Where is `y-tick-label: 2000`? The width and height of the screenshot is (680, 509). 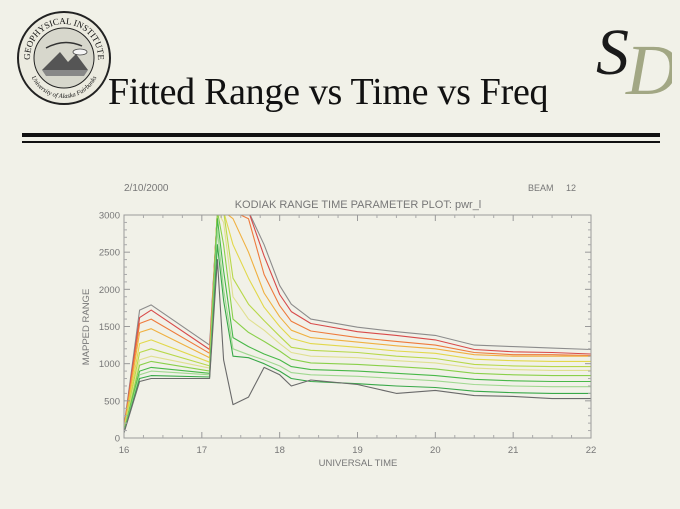 y-tick-label: 2000 is located at coordinates (109, 290).